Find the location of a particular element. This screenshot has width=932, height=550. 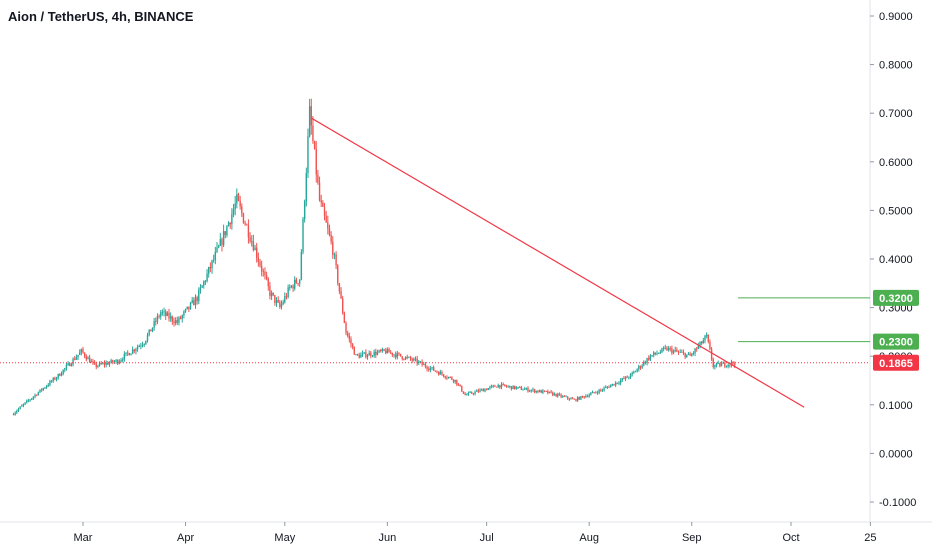

resistance-label-box is located at coordinates (896, 341).